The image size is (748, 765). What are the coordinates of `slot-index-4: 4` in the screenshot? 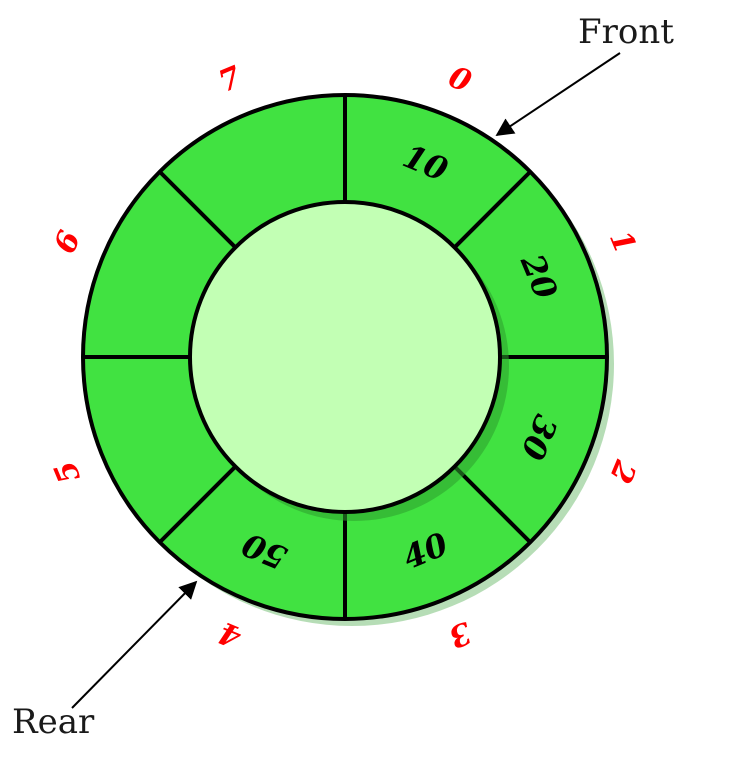 It's located at (230, 634).